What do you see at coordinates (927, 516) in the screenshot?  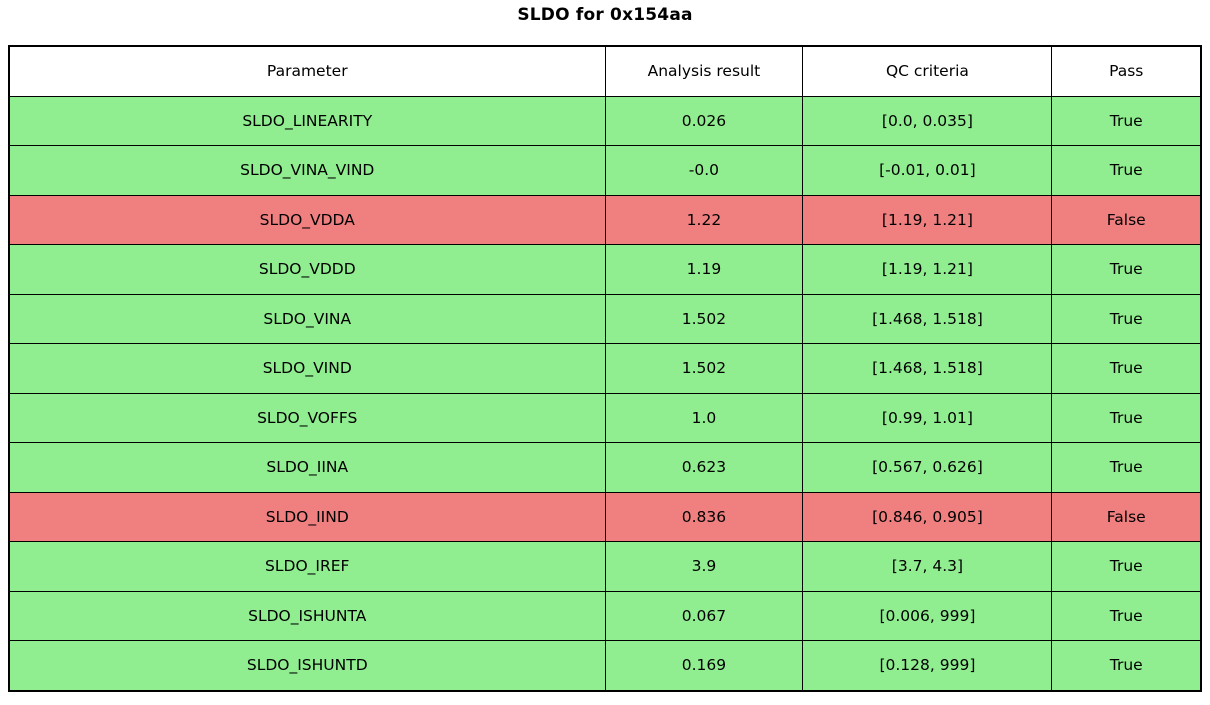 I see `criteria-cell: [0.846, 0.905]` at bounding box center [927, 516].